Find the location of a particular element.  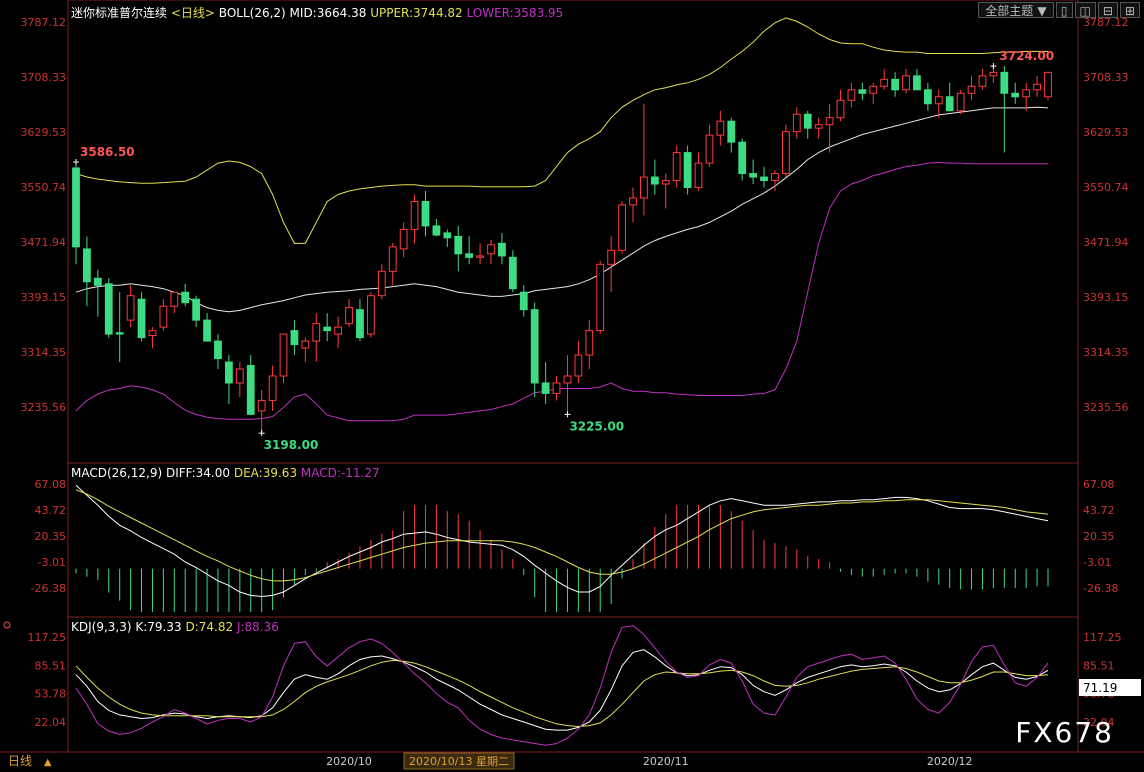

x-tick-label: 2020/10 is located at coordinates (349, 761).